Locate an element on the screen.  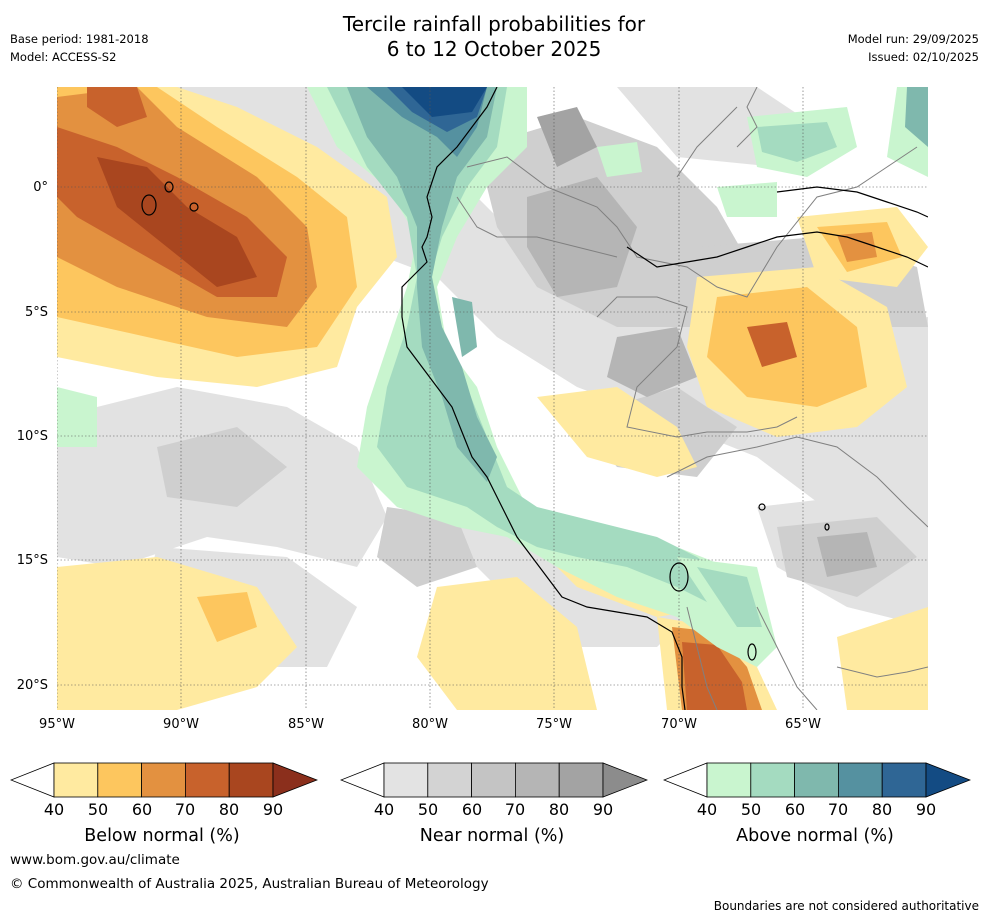
near-normal-darkest is located at coordinates (567, 137).